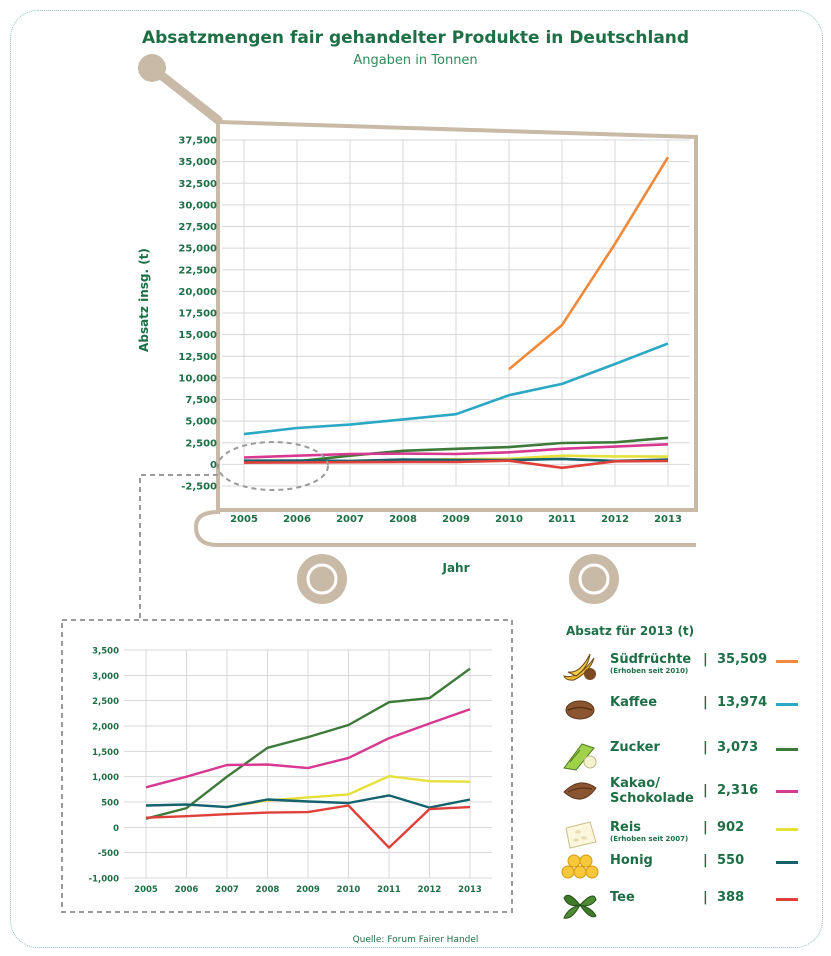 The width and height of the screenshot is (831, 956). I want to click on legend-item-honig: Honig | 550, so click(685, 869).